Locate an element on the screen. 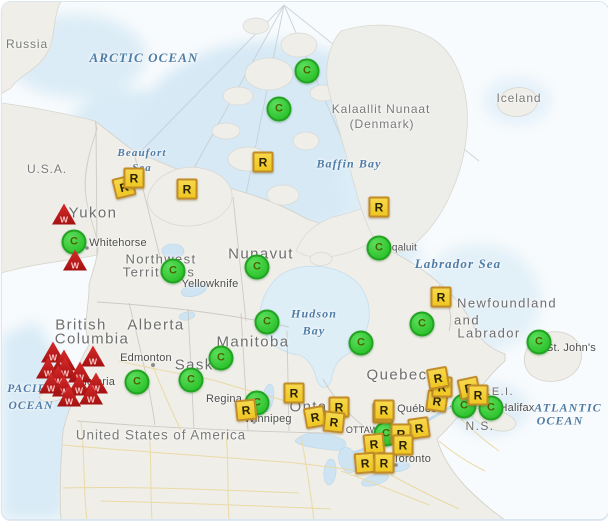 The height and width of the screenshot is (521, 608). iceland-landmass is located at coordinates (517, 102).